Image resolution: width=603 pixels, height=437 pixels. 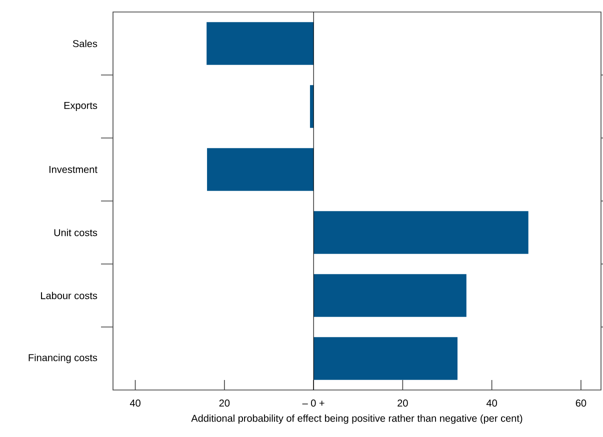 What do you see at coordinates (356, 419) in the screenshot?
I see `x-axis-title: Additional probability of effect being positive rather than negative (per cent)` at bounding box center [356, 419].